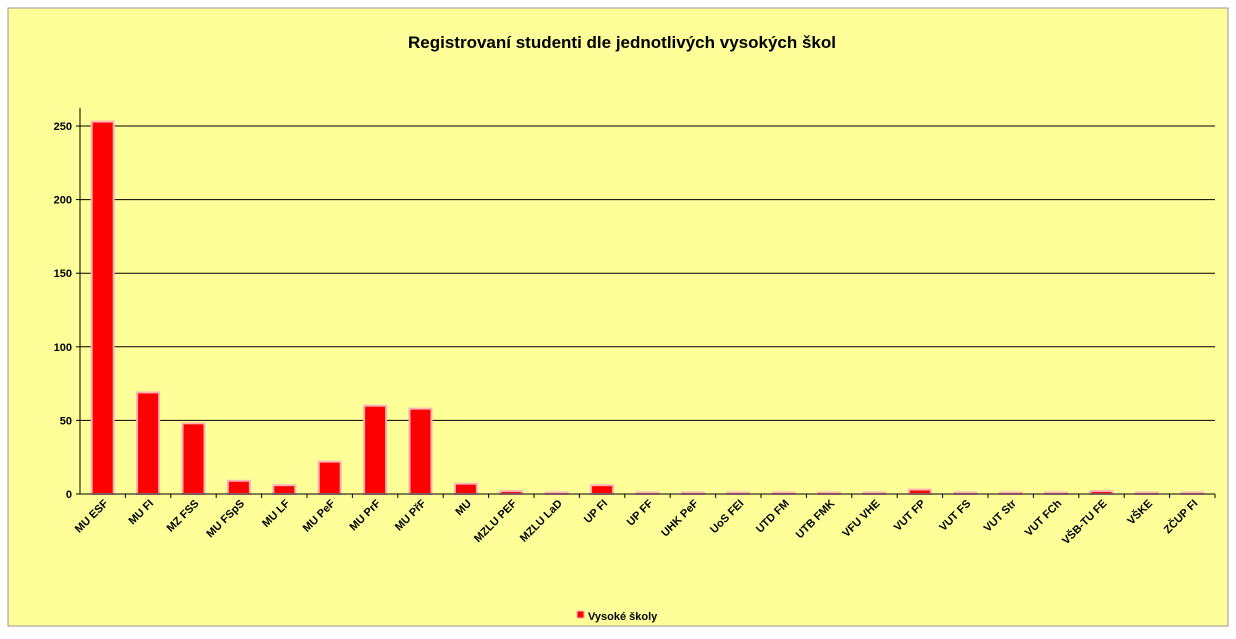  Describe the element at coordinates (63, 274) in the screenshot. I see `y-tick-label: 150` at that location.